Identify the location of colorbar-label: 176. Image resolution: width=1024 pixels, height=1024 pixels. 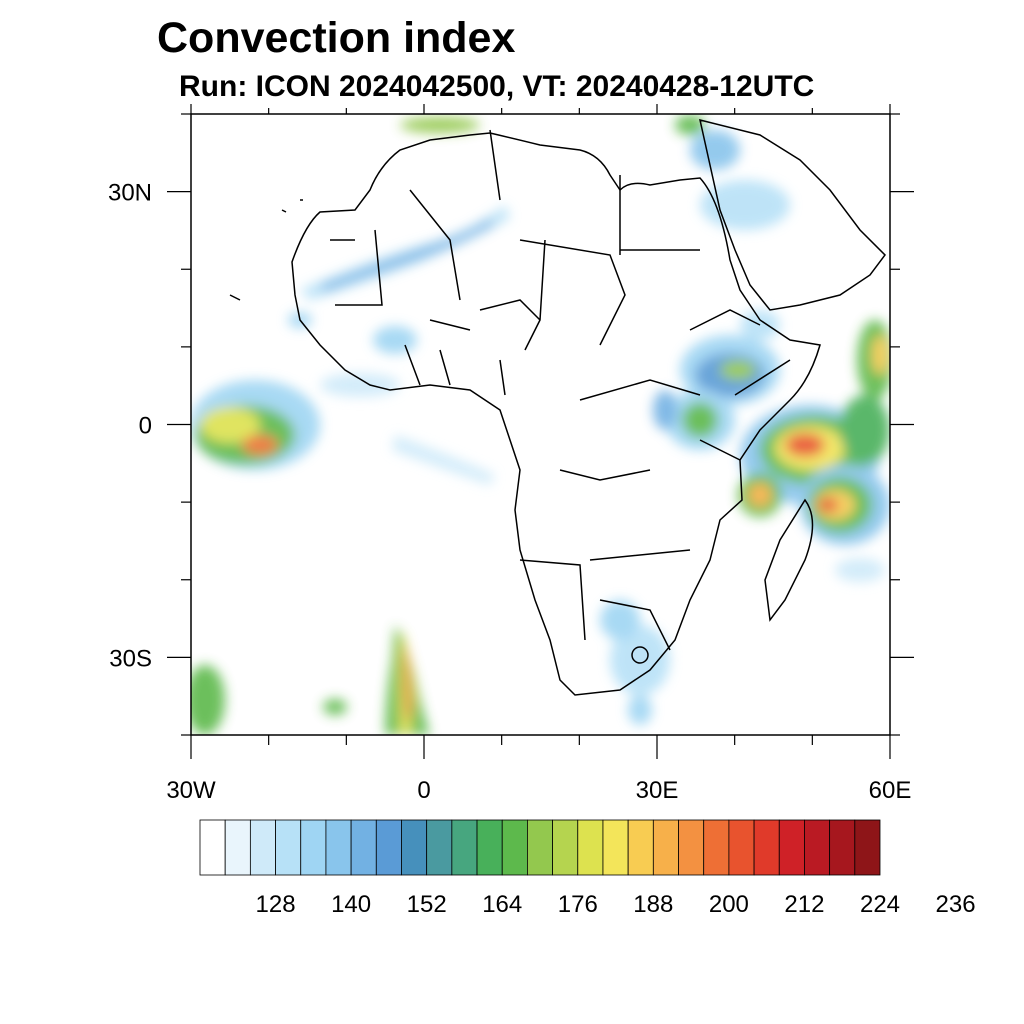
(578, 904).